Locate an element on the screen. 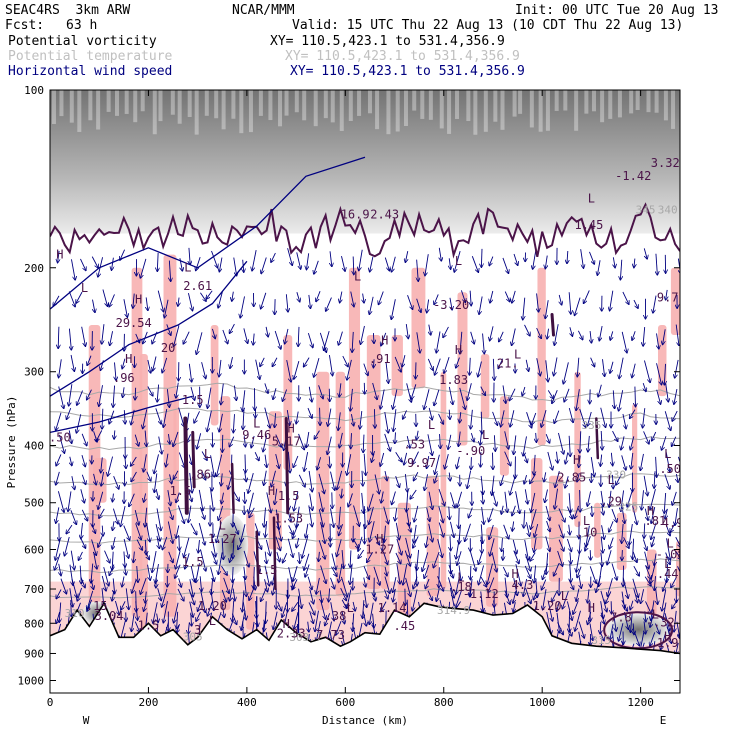 The image size is (740, 740). pv-value-label: 1.5 is located at coordinates (289, 496).